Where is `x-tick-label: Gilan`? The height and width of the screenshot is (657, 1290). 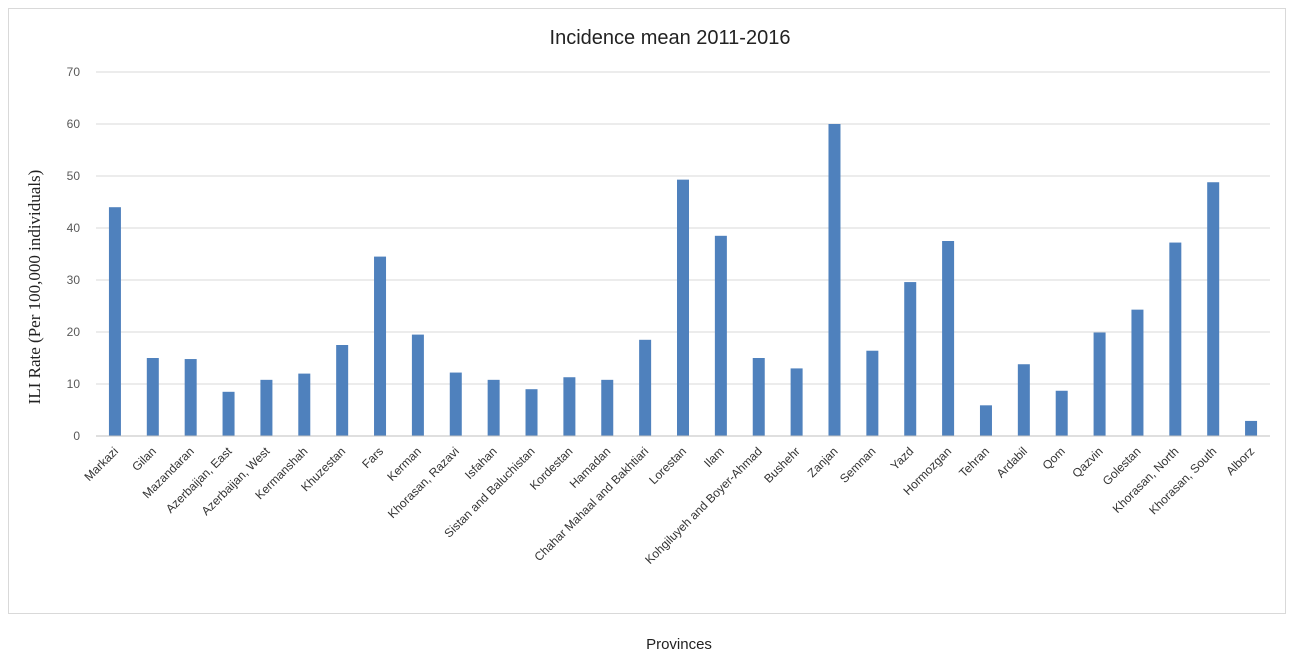 x-tick-label: Gilan is located at coordinates (144, 459).